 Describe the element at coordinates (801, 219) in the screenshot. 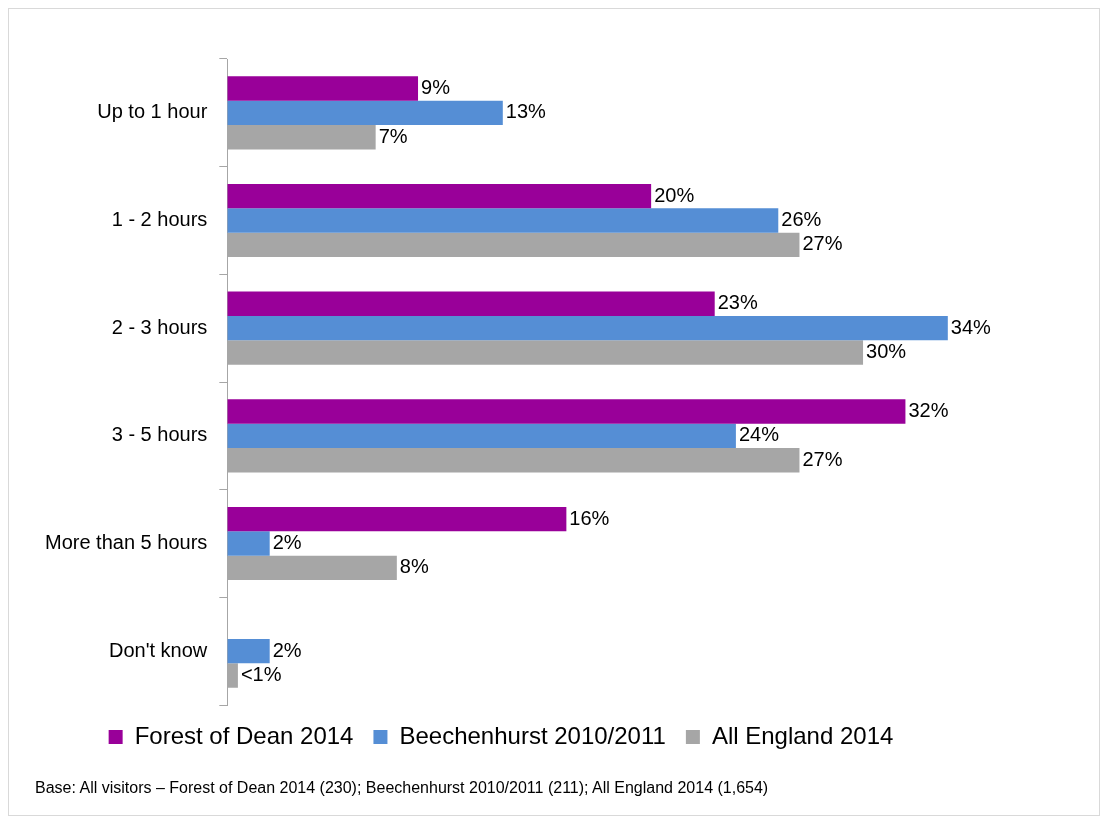

I see `data-label: 26%` at that location.